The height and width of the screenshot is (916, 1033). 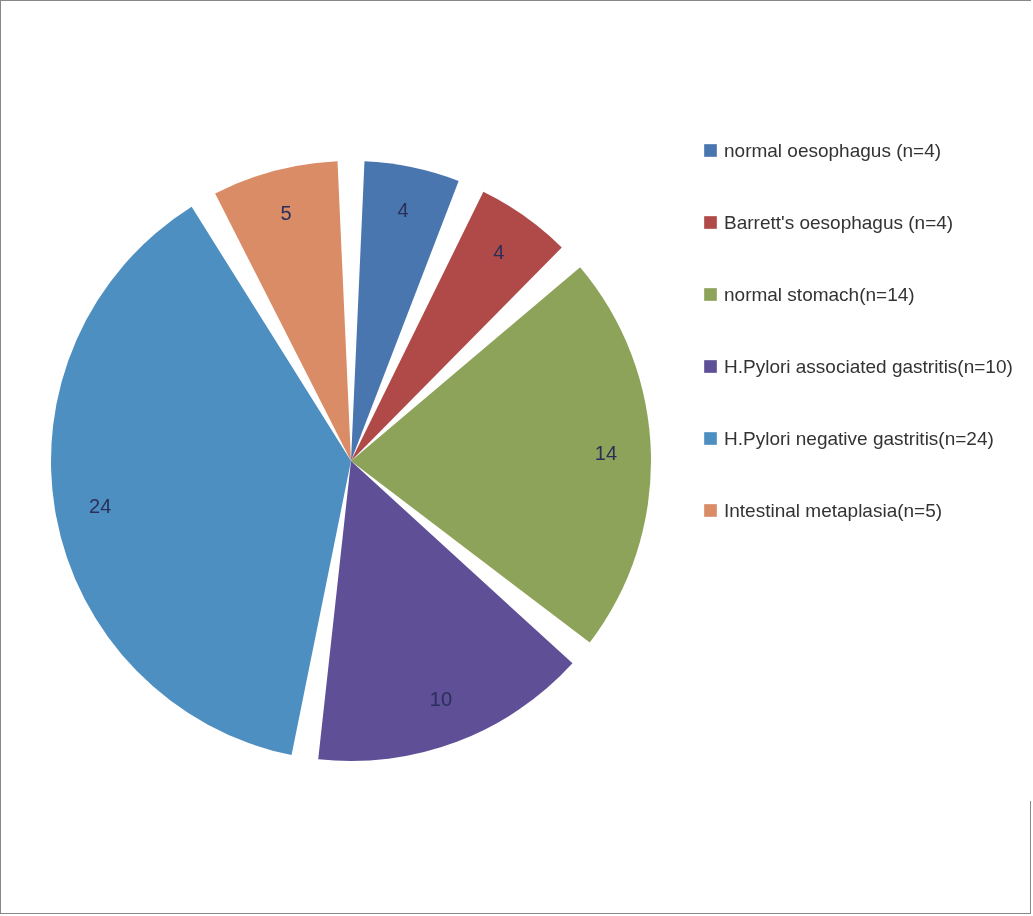 I want to click on legend-label: normal stomach(n=14), so click(x=819, y=294).